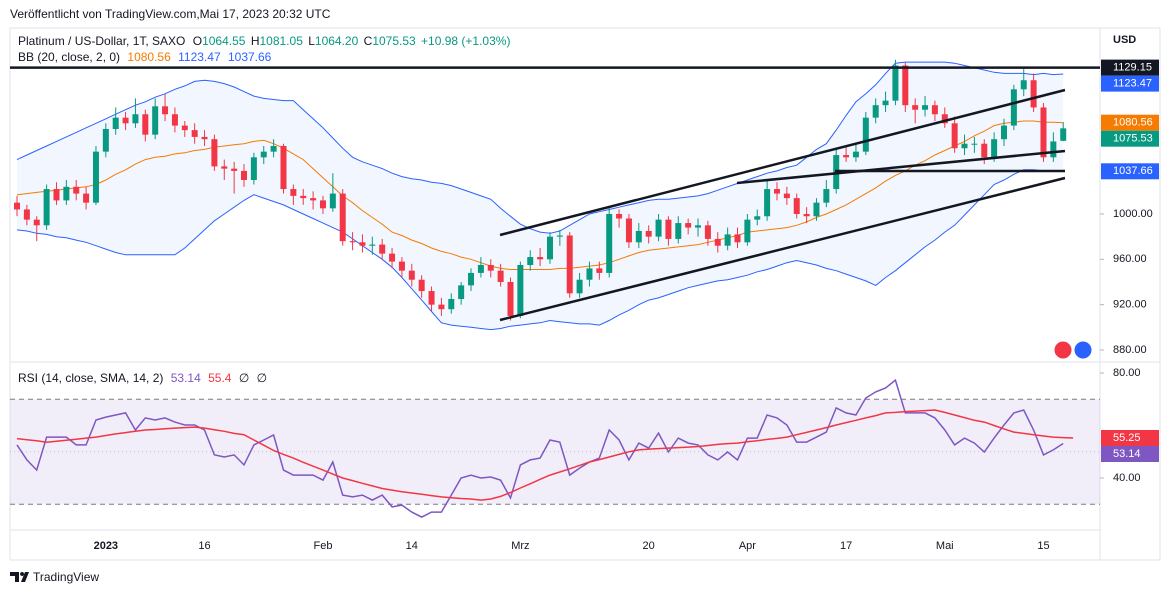  Describe the element at coordinates (465, 41) in the screenshot. I see `change: +10.98 (+1.03%)` at that location.